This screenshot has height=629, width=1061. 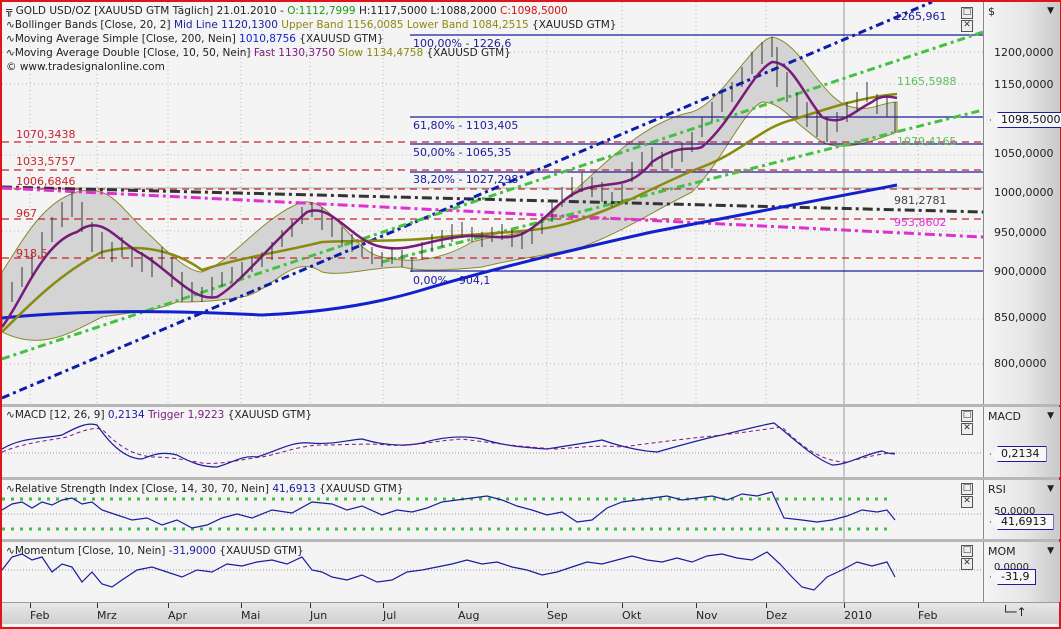 I want to click on month-label: Dez, so click(x=777, y=612).